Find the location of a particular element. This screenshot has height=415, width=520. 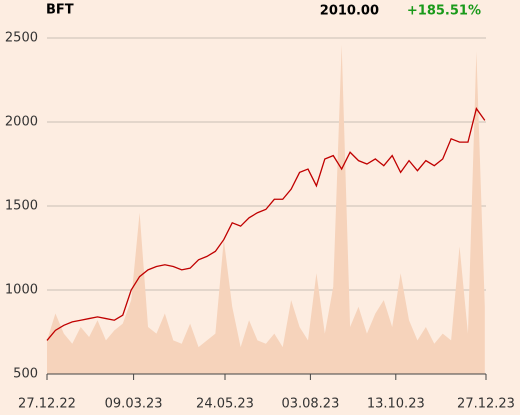

y-tick-label: 2000 is located at coordinates (21, 122).